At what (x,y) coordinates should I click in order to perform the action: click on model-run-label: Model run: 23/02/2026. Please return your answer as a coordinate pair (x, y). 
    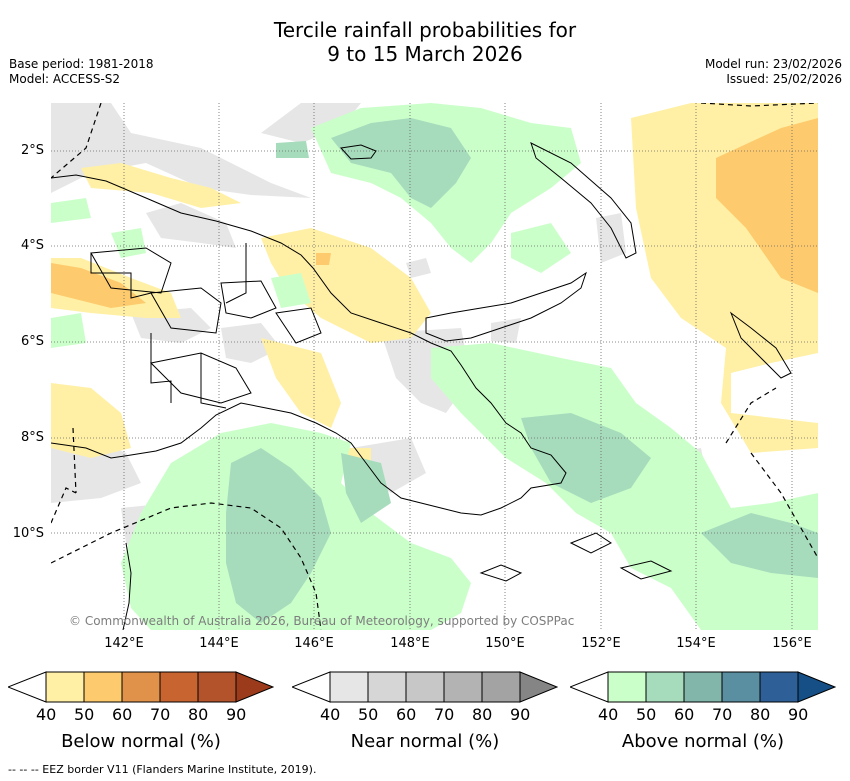
    Looking at the image, I should click on (773, 64).